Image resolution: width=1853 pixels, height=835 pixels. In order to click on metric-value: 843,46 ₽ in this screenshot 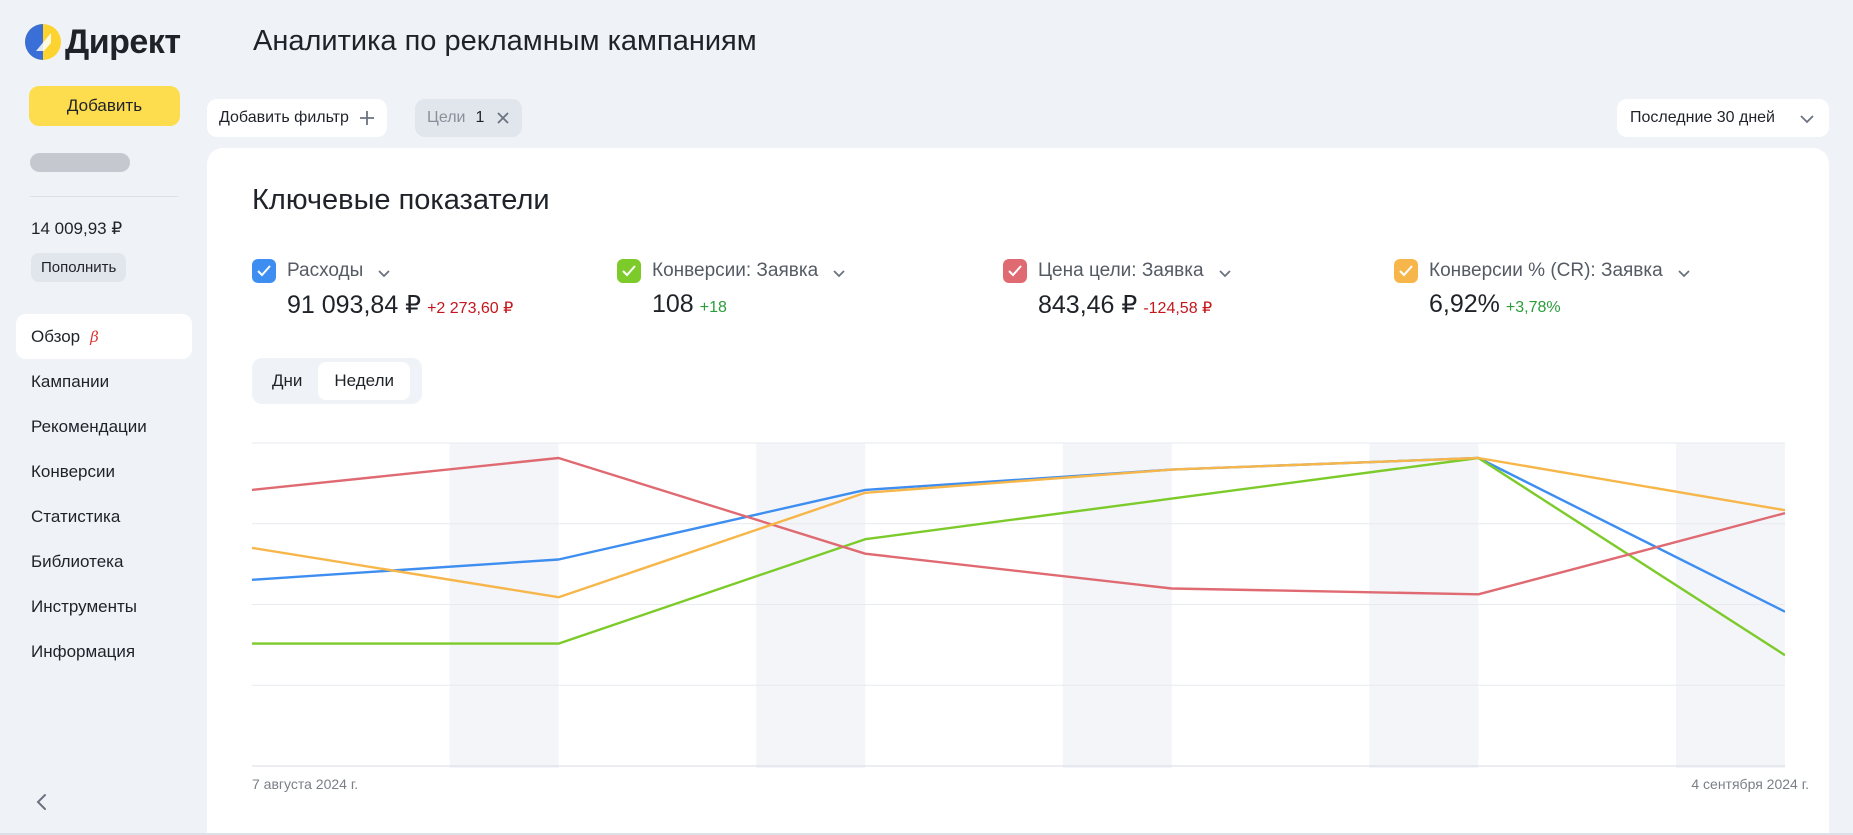, I will do `click(1088, 305)`.